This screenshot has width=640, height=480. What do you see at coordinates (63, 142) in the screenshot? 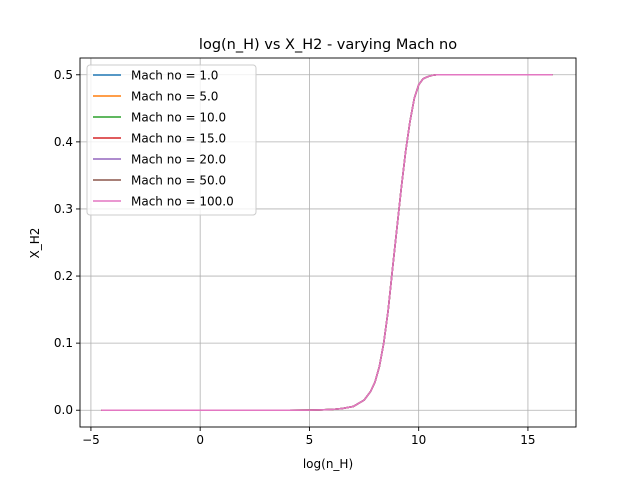
I see `y-tick-label: 0.4` at bounding box center [63, 142].